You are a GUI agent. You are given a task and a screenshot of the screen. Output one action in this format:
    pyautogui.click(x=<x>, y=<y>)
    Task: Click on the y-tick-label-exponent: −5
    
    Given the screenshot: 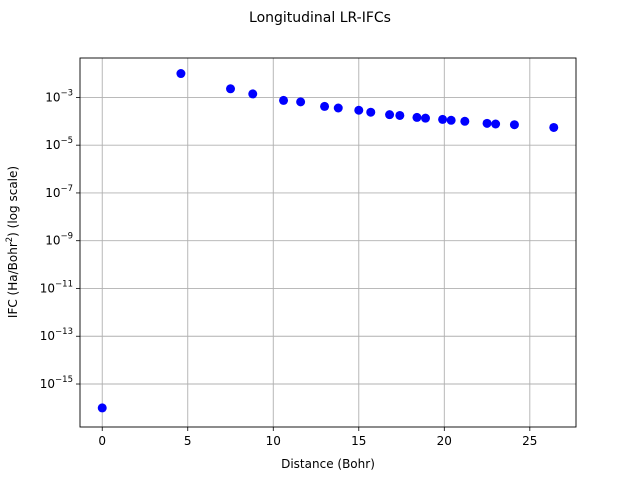 What is the action you would take?
    pyautogui.click(x=66, y=141)
    